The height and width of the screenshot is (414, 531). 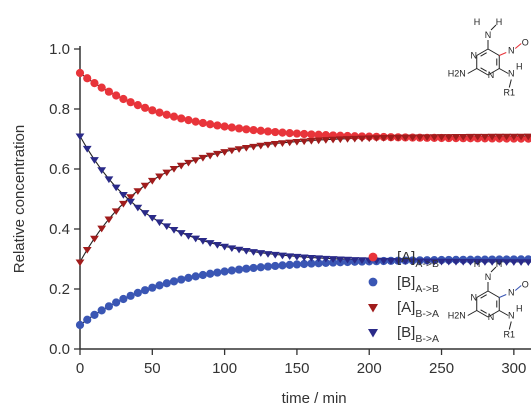 What do you see at coordinates (418, 309) in the screenshot?
I see `legend-label: [A]B->A` at bounding box center [418, 309].